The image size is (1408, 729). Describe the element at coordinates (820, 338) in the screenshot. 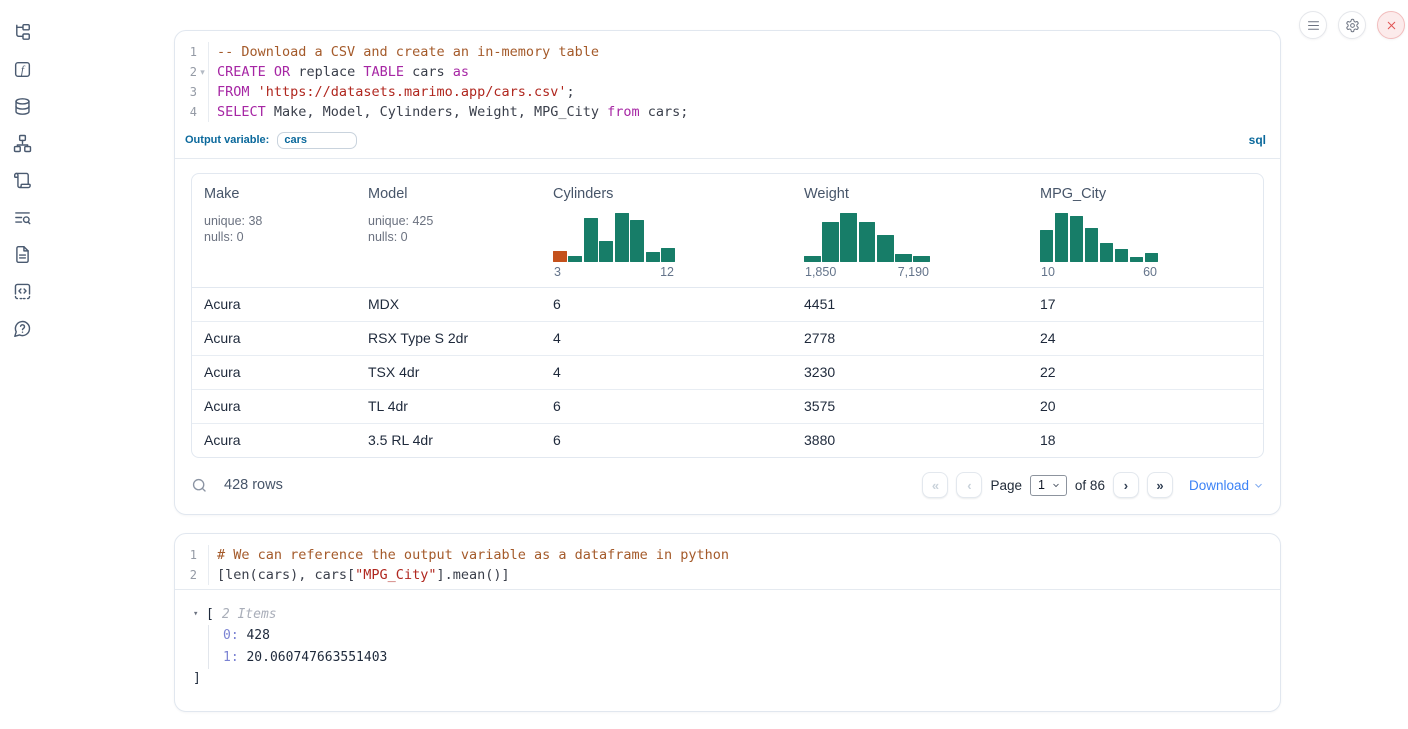

I see `table-cell: 2778` at that location.